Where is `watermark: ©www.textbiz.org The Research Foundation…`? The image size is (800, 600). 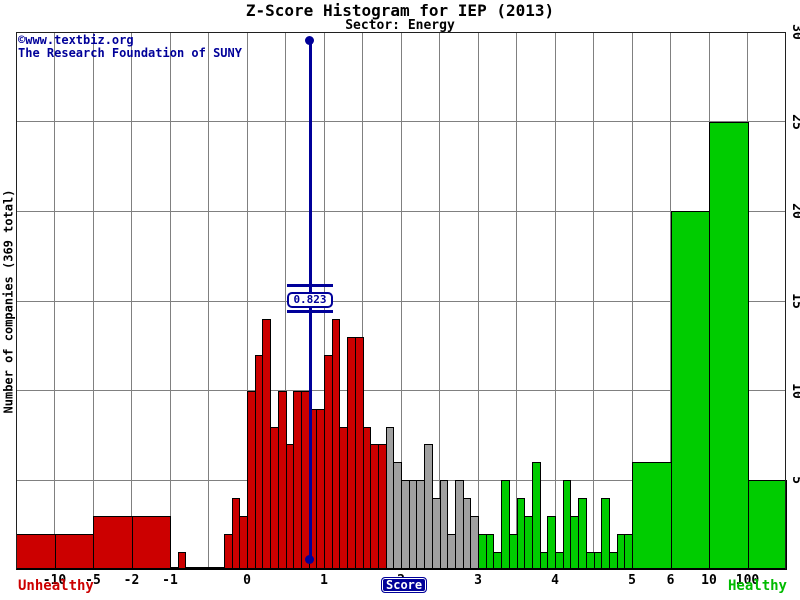 watermark: ©www.textbiz.org The Research Foundation… is located at coordinates (130, 47).